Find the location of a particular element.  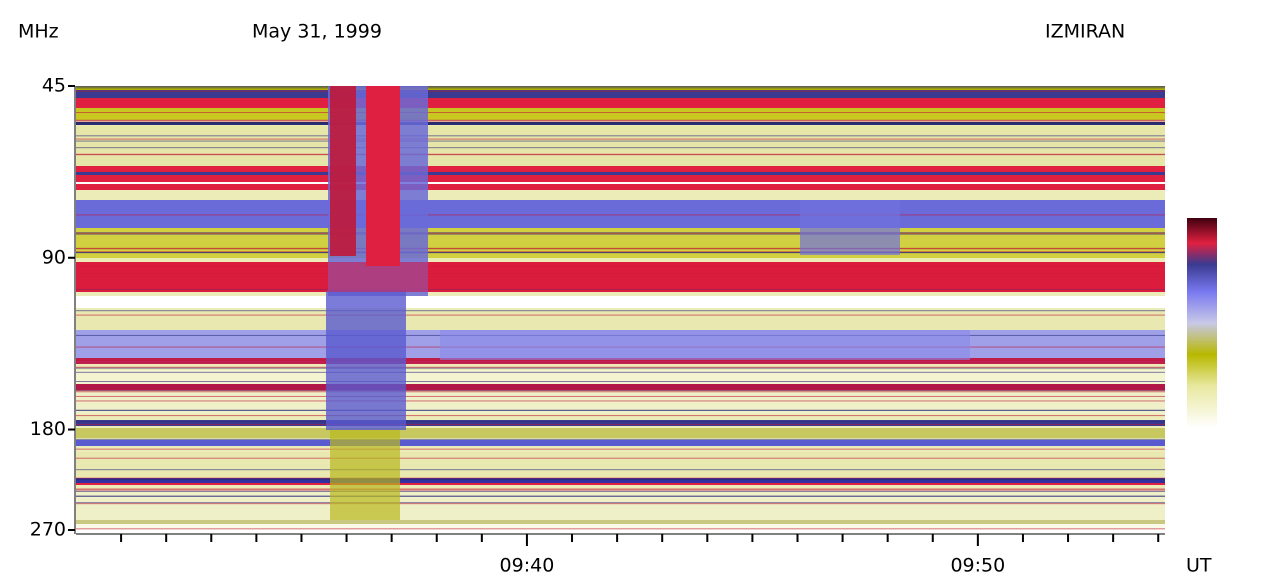

y-tick-label: 90 is located at coordinates (54, 257).